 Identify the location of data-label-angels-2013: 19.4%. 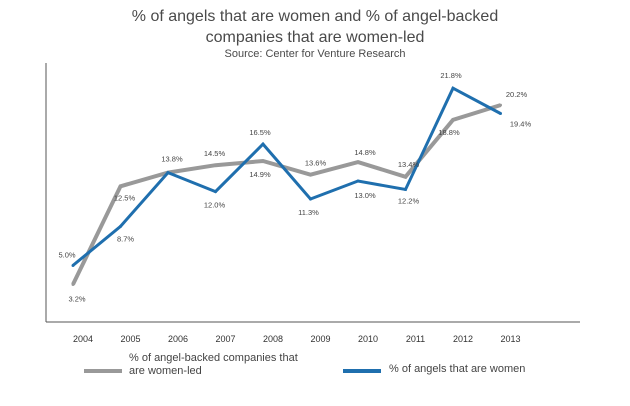
(521, 124).